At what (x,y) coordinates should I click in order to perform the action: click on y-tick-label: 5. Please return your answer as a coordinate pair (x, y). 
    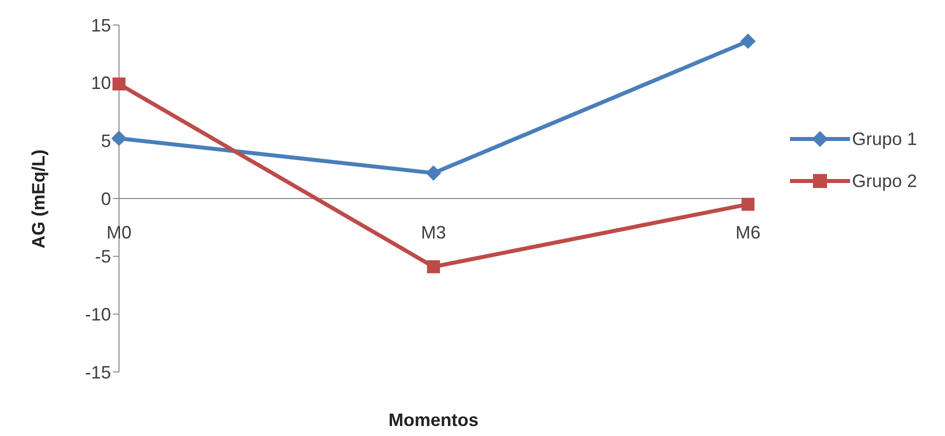
    Looking at the image, I should click on (105, 141).